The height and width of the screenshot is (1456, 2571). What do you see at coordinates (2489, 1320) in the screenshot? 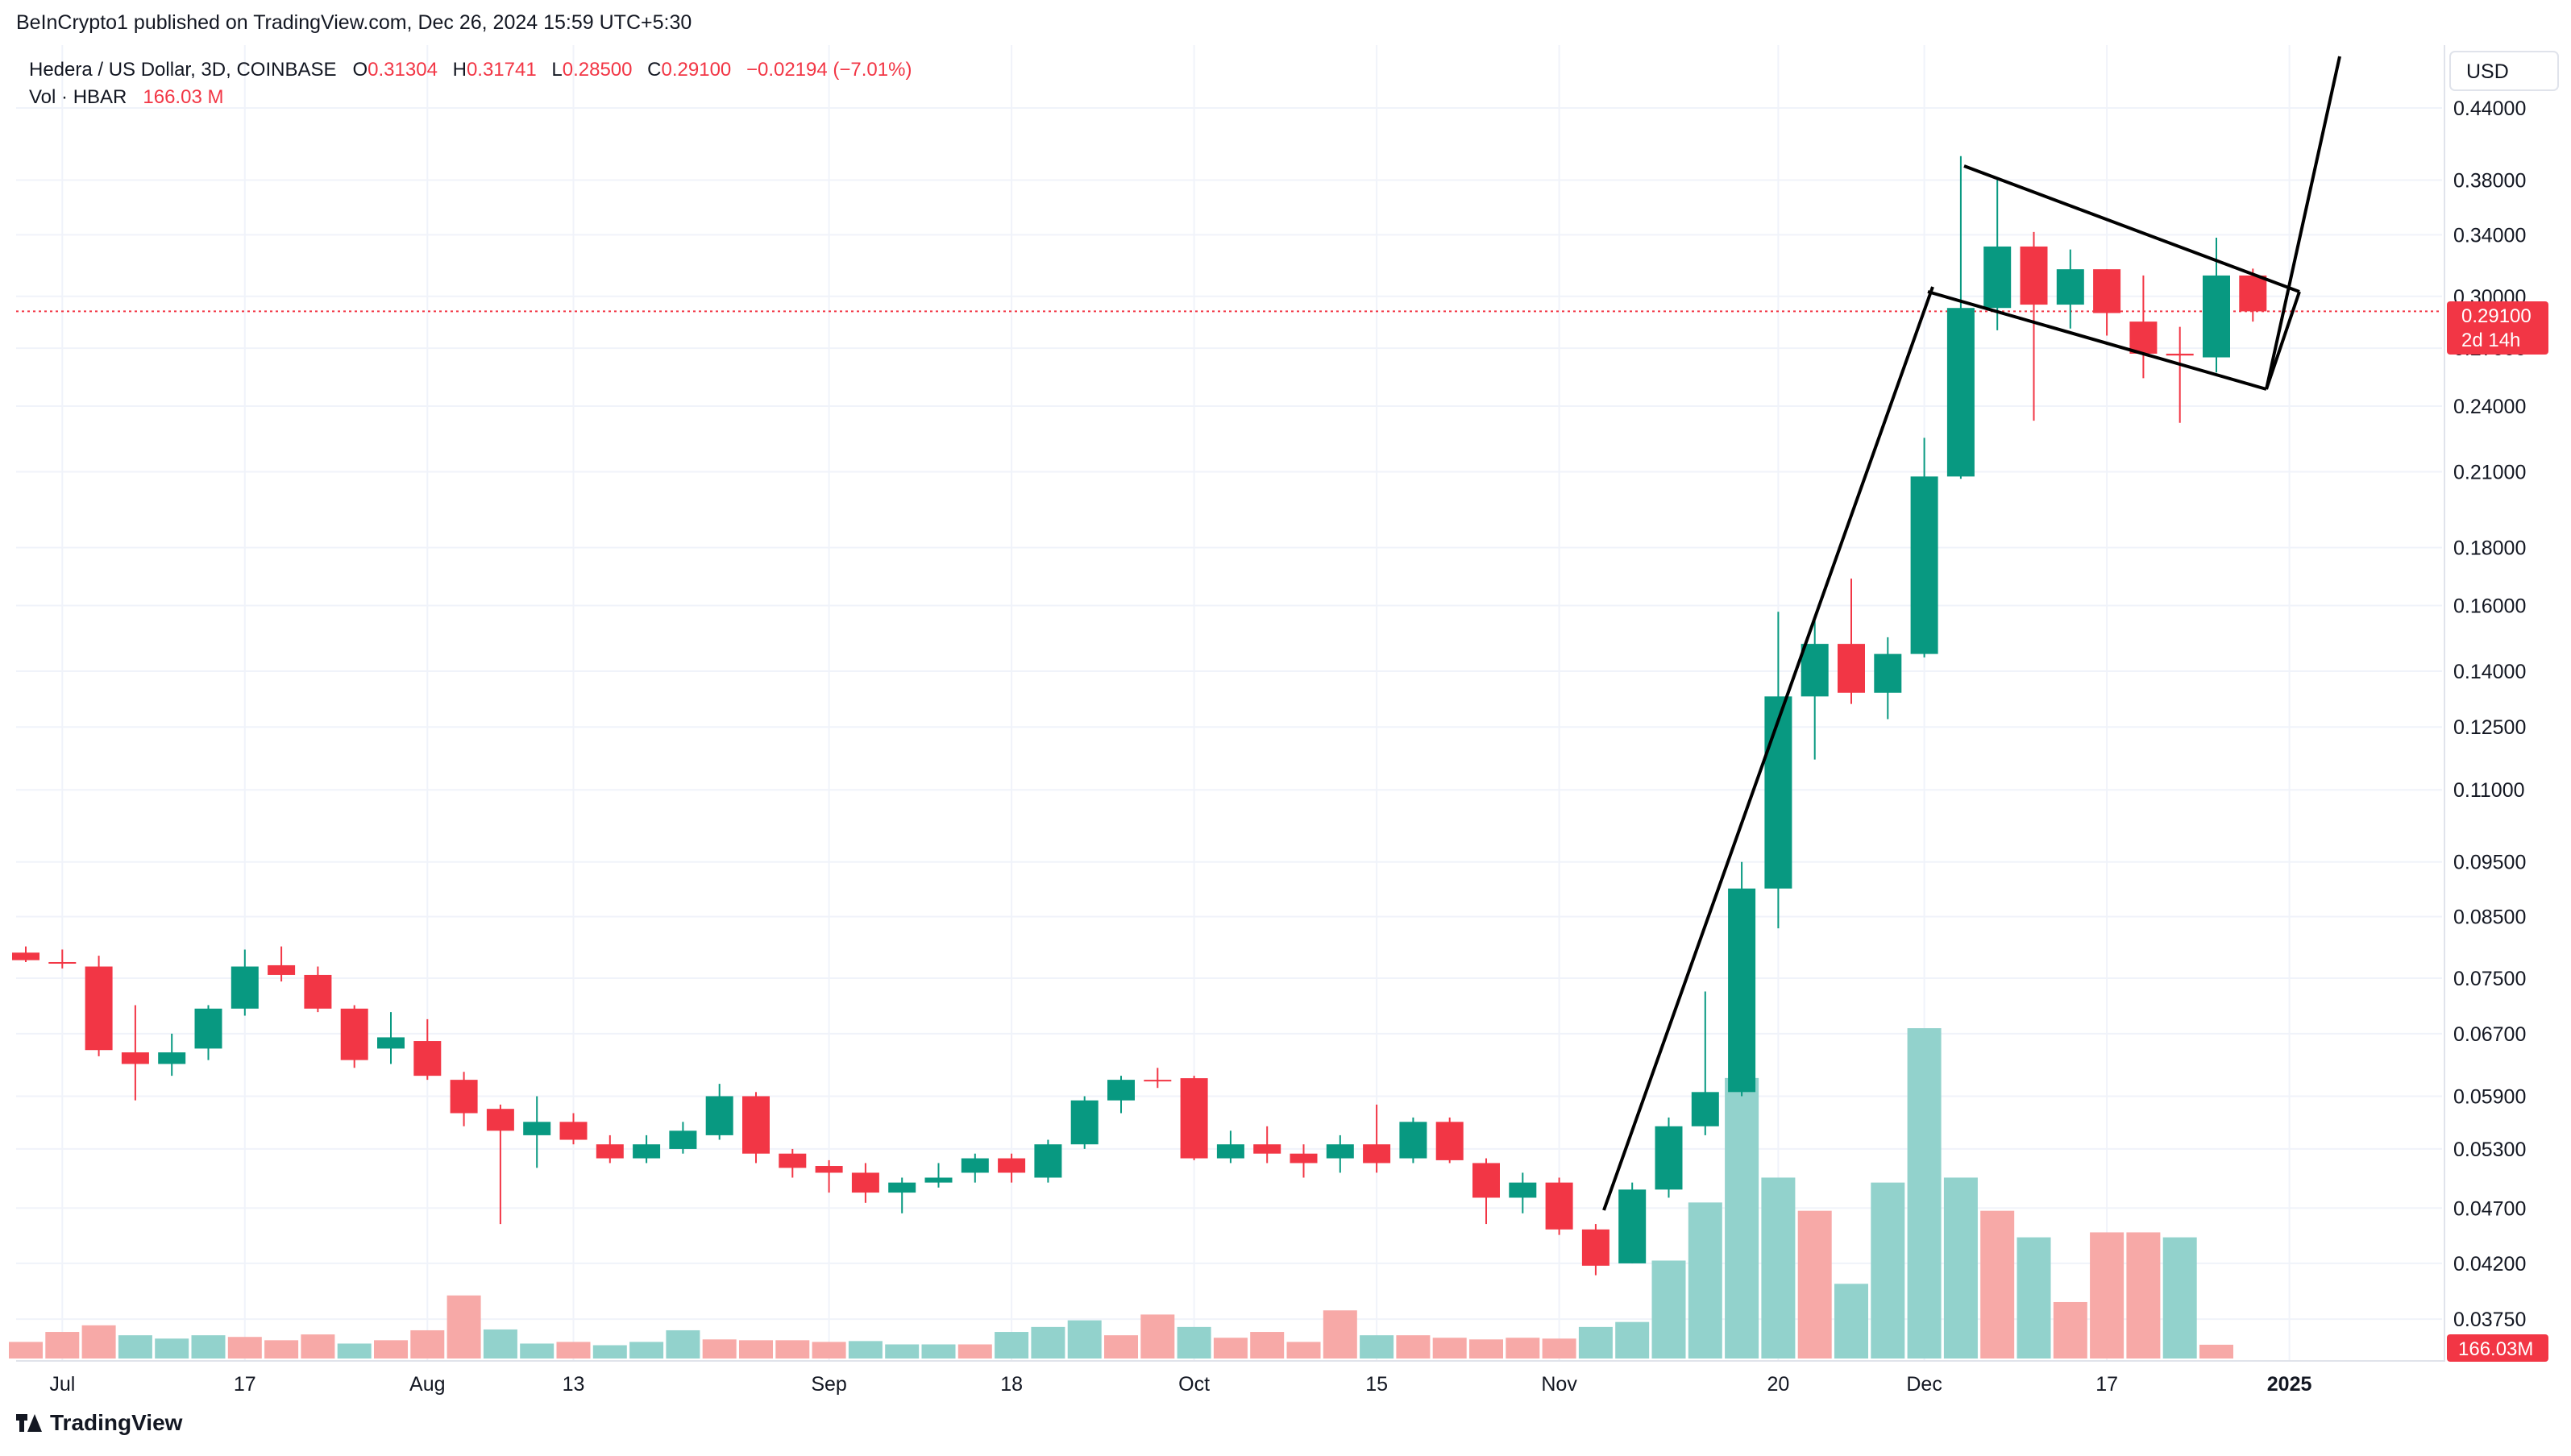
I see `price-tick-label: 0.03750` at bounding box center [2489, 1320].